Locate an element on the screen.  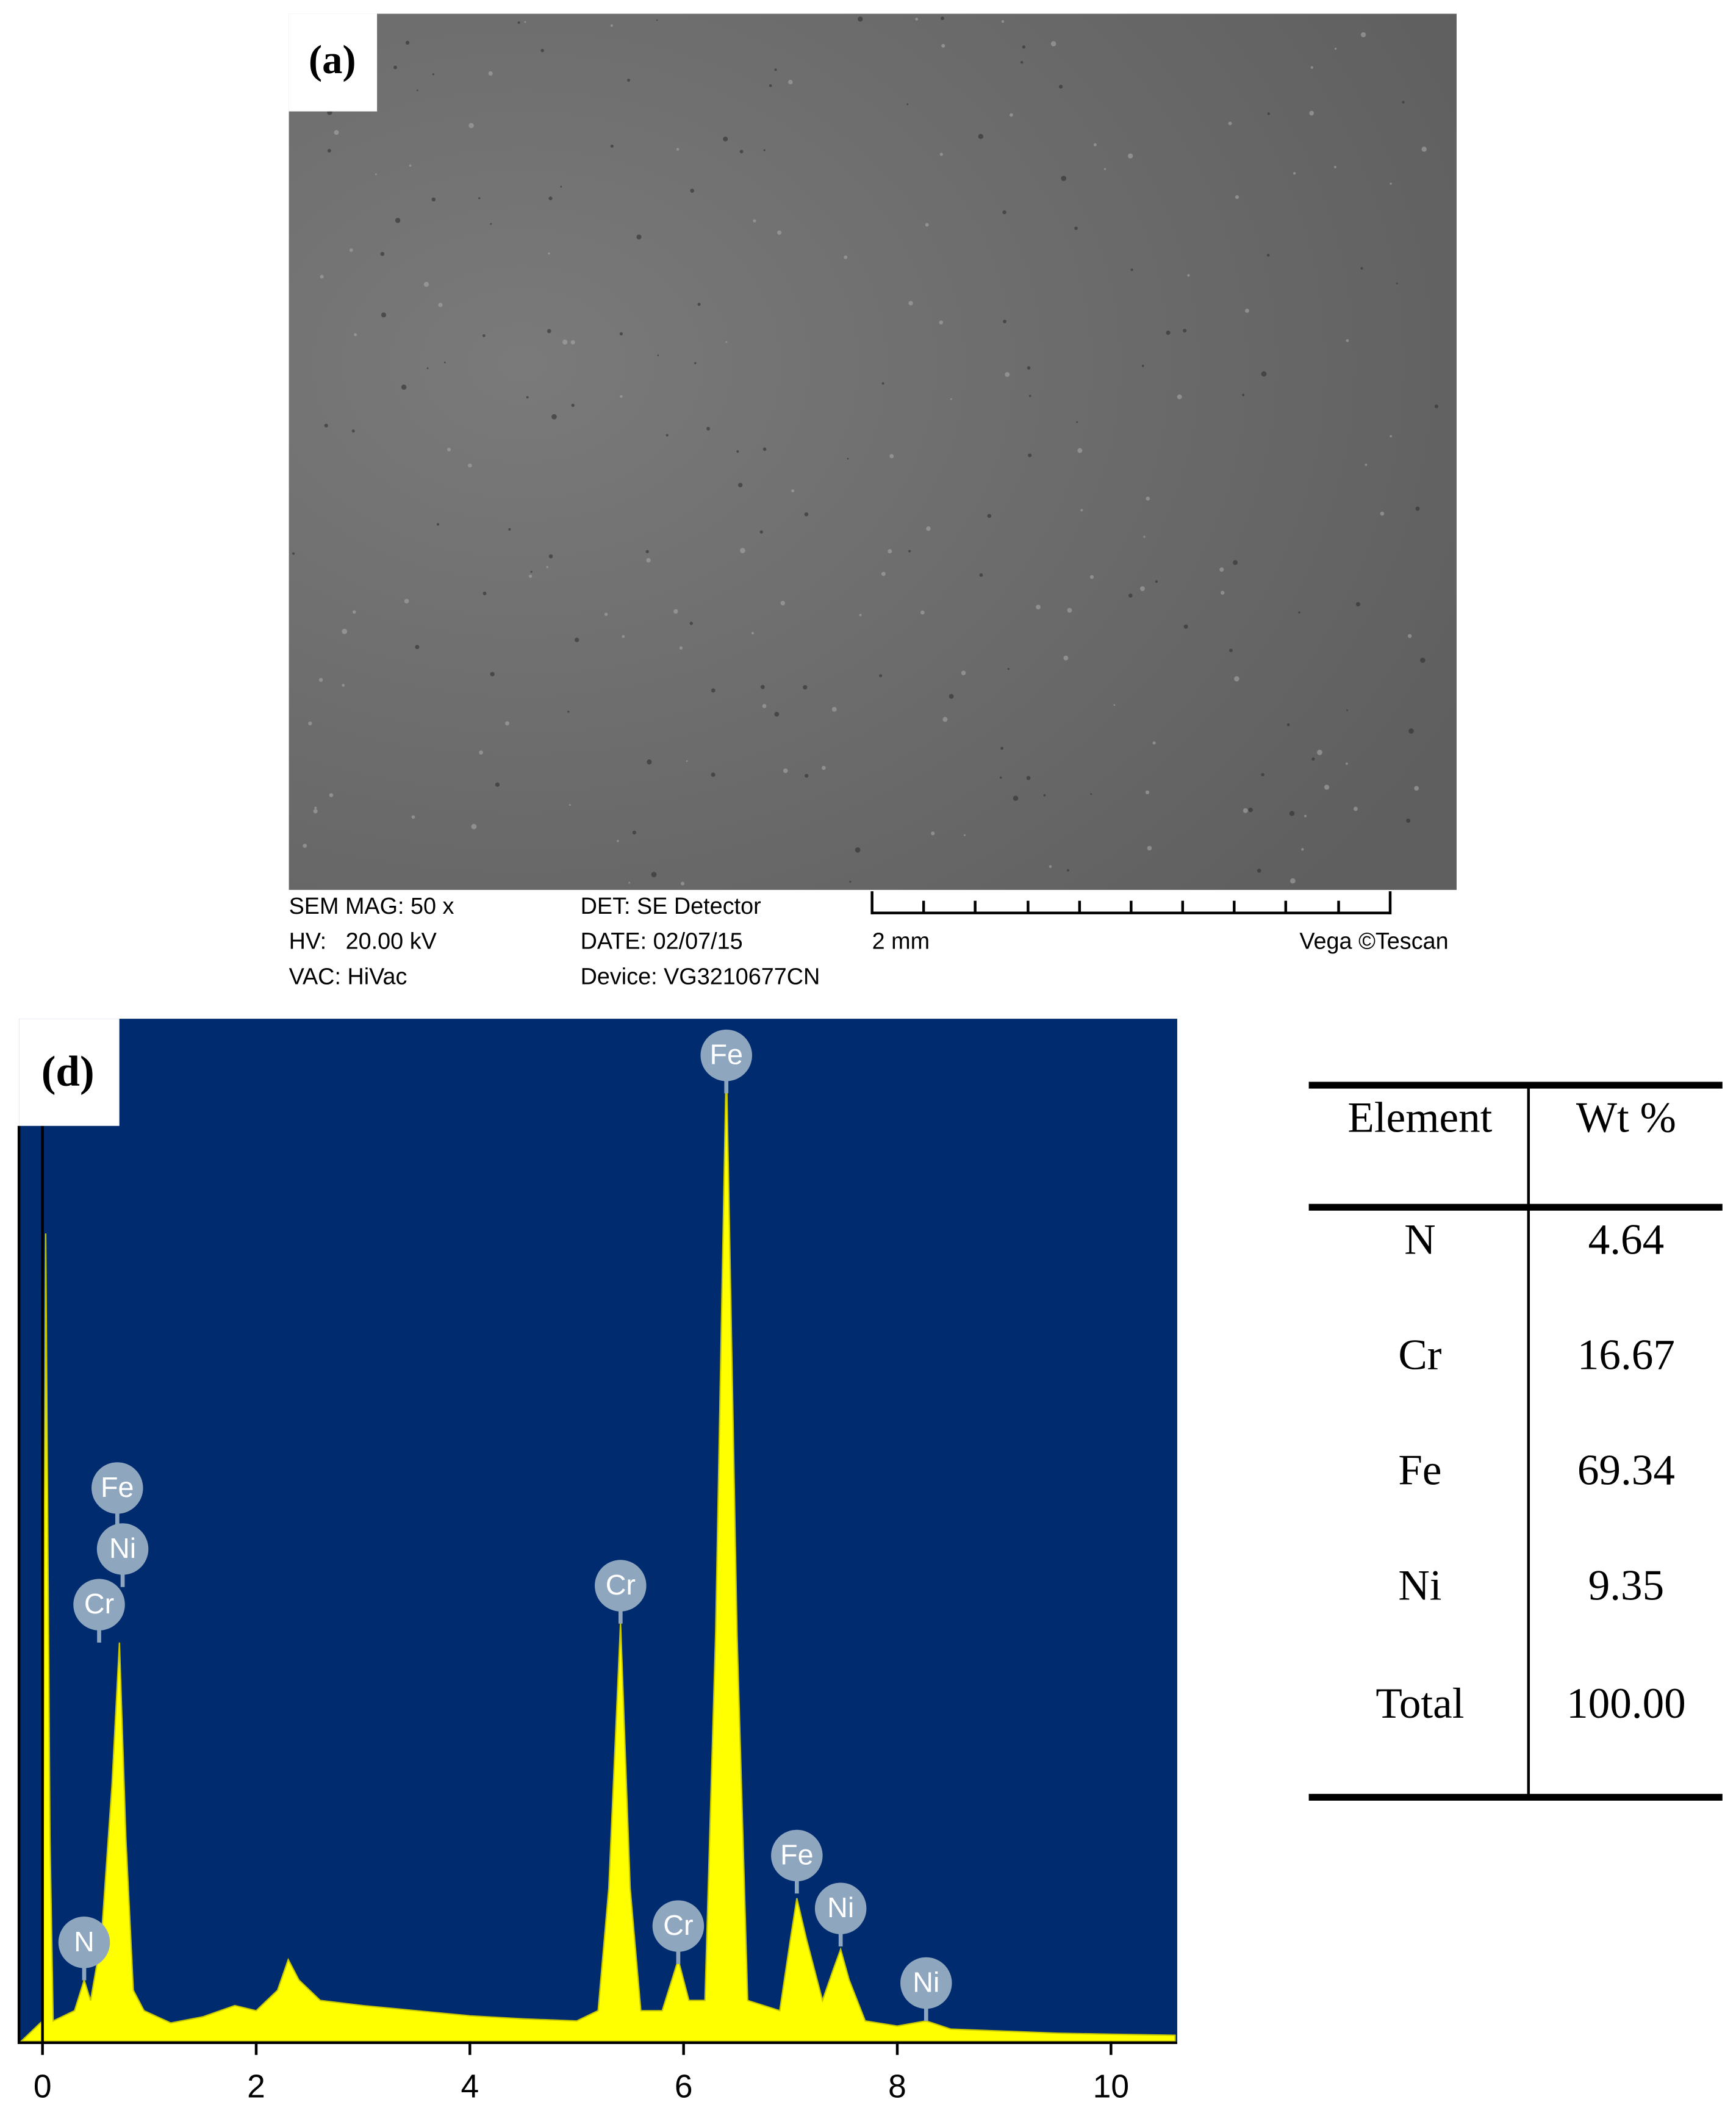
table-cell: Ni is located at coordinates (1420, 1586).